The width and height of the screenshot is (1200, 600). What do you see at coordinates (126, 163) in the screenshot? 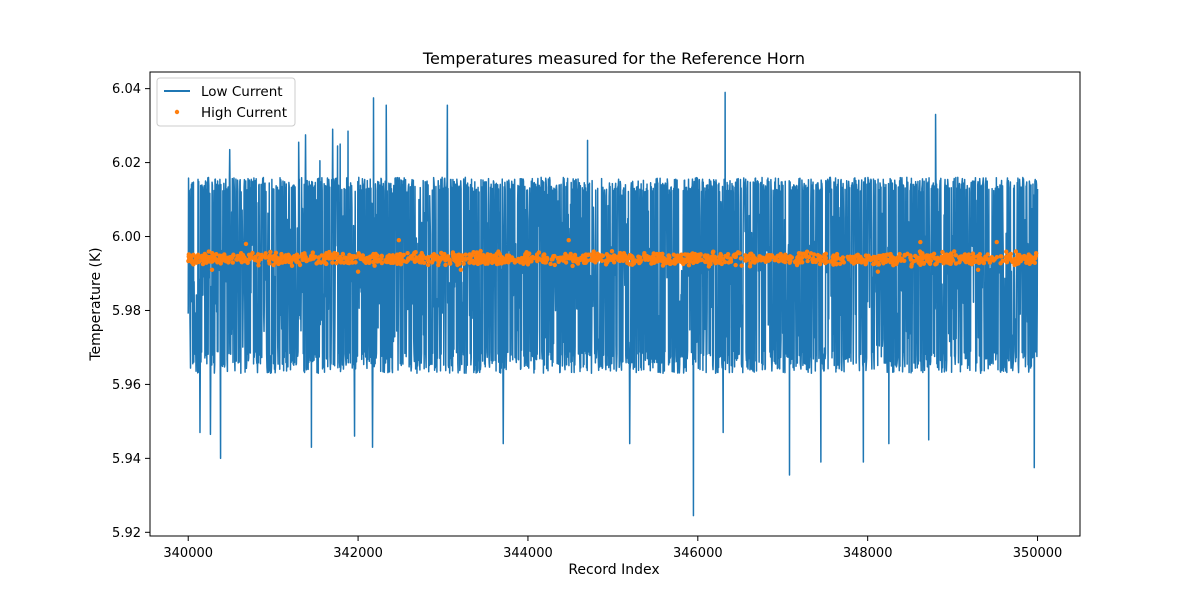
I see `y-tick-label: 6.02` at bounding box center [126, 163].